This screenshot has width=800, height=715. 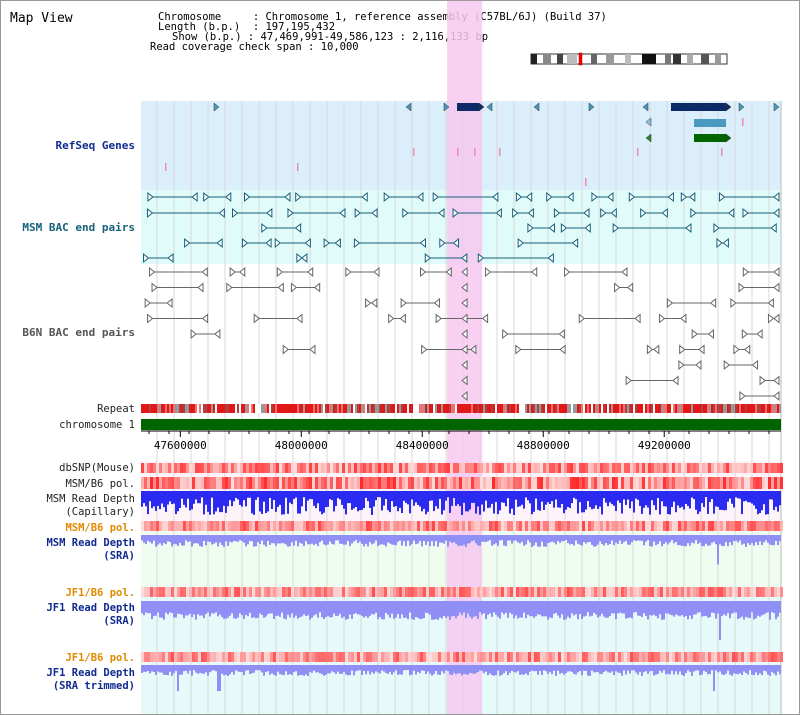 What do you see at coordinates (461, 550) in the screenshot?
I see `msm-depth-sra-track` at bounding box center [461, 550].